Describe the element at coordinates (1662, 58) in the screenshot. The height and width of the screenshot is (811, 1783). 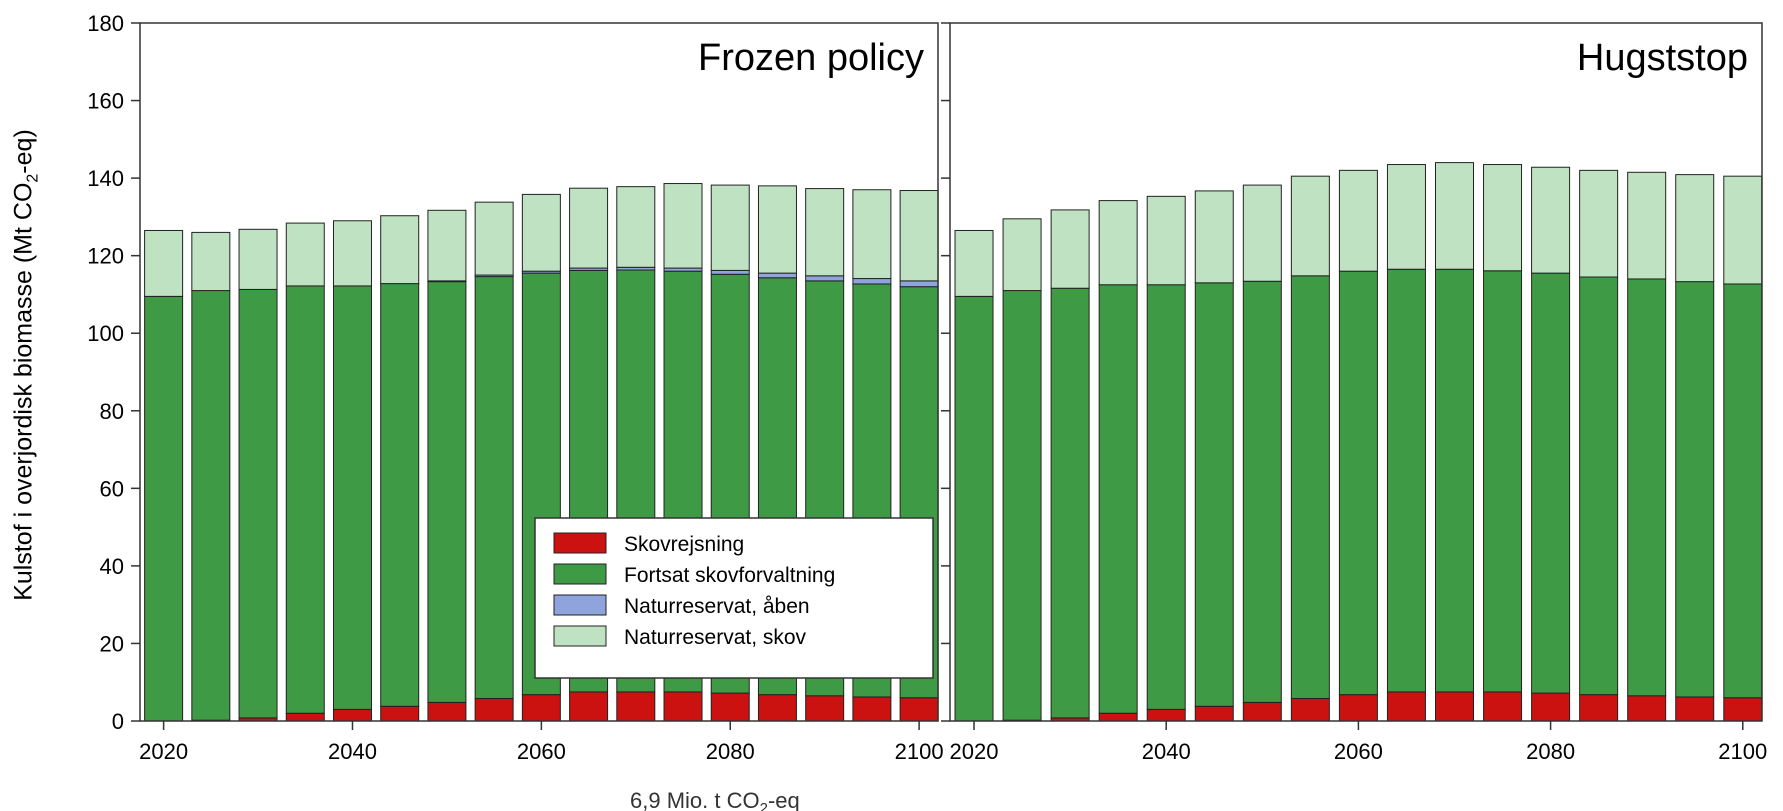
I see `panel-title: Hugststop` at that location.